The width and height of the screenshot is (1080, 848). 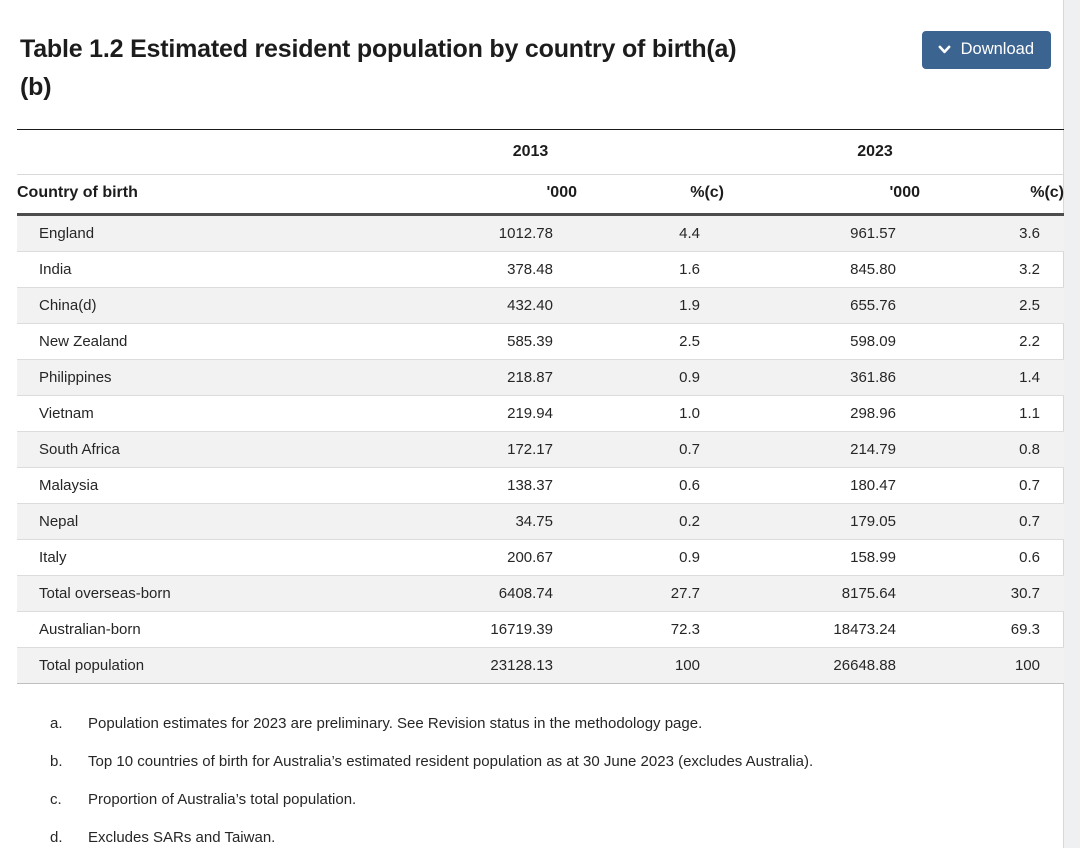 What do you see at coordinates (822, 557) in the screenshot?
I see `value-2023-000: 158.99` at bounding box center [822, 557].